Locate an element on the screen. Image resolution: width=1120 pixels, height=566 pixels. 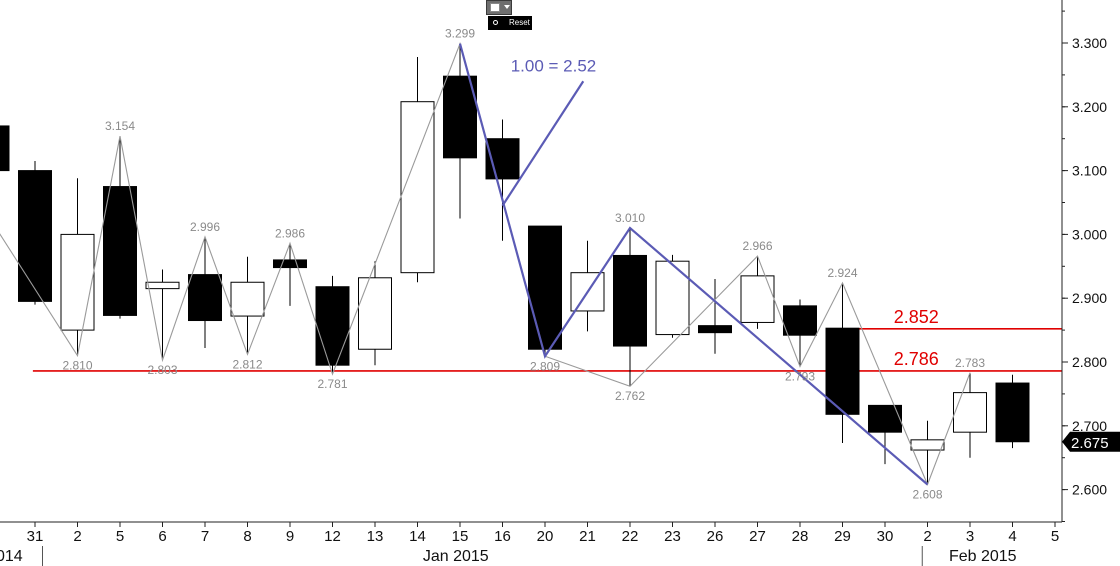
x-tick-label: 12 is located at coordinates (332, 536).